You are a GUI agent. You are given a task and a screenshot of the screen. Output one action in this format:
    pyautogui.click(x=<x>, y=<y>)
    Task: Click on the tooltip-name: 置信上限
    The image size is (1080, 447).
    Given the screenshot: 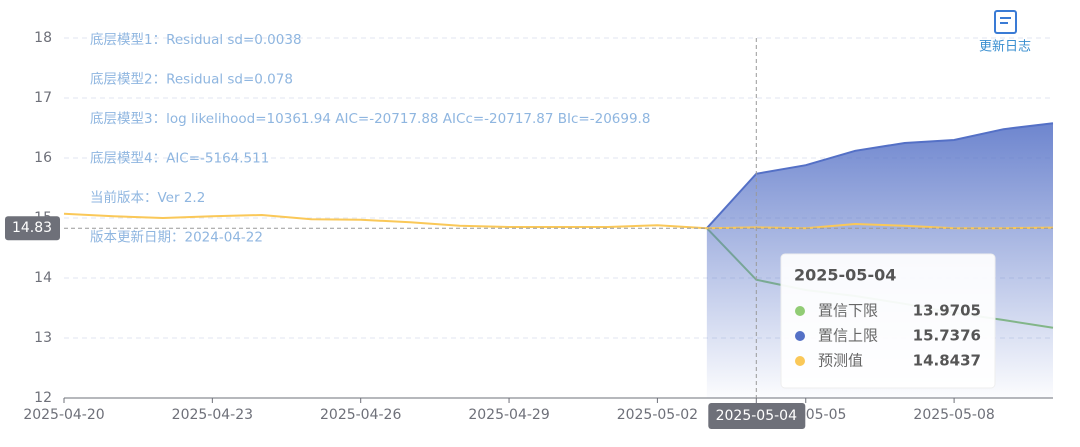 What is the action you would take?
    pyautogui.click(x=848, y=336)
    